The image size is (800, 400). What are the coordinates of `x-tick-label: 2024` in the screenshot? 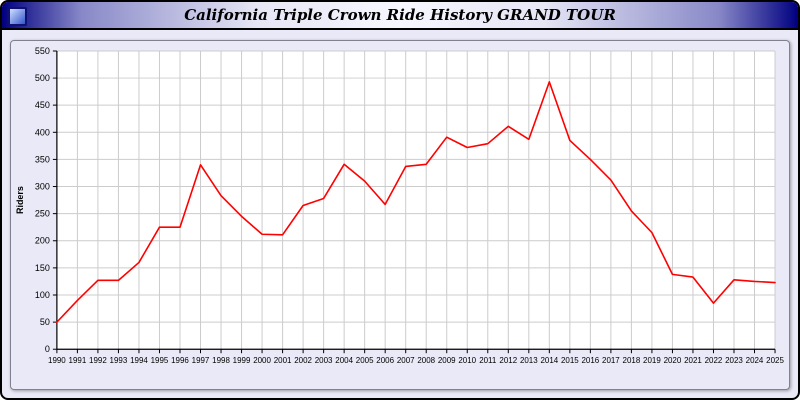 It's located at (755, 360).